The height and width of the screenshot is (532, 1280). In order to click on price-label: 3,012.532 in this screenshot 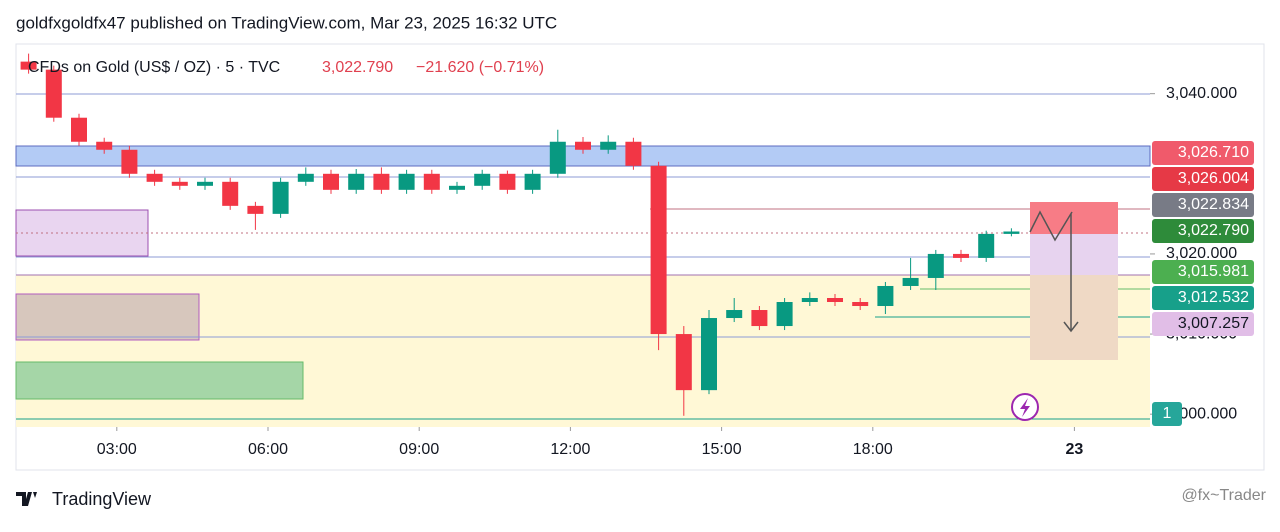, I will do `click(1213, 297)`.